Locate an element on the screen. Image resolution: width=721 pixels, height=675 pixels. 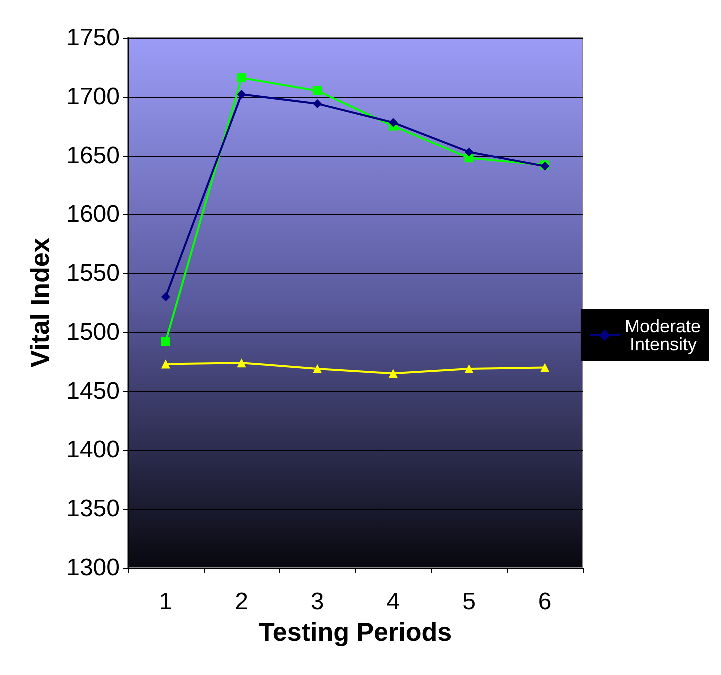
y-tick-label: 1650 is located at coordinates (93, 156).